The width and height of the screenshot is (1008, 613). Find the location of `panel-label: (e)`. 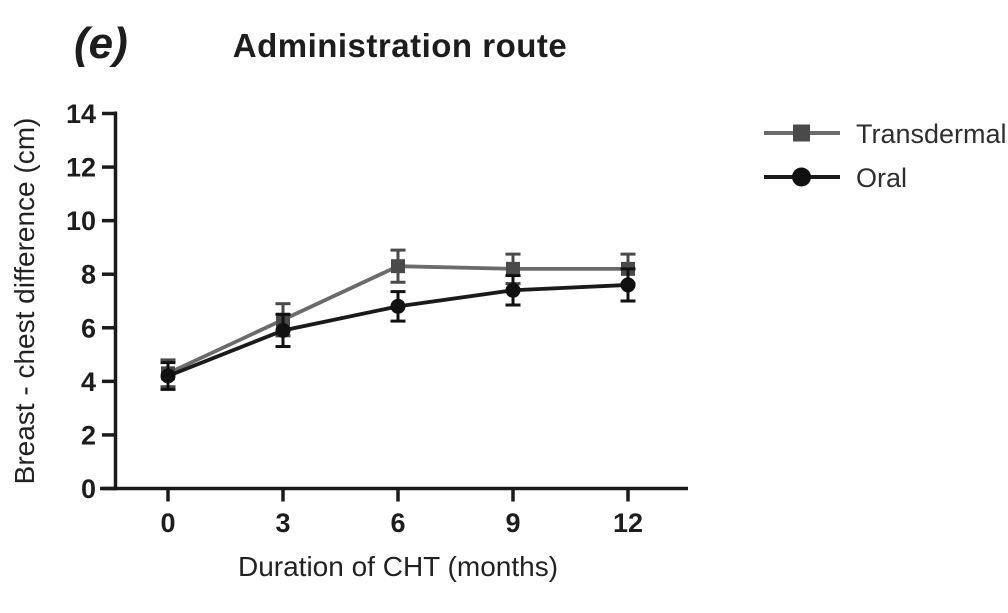

panel-label: (e) is located at coordinates (101, 43).